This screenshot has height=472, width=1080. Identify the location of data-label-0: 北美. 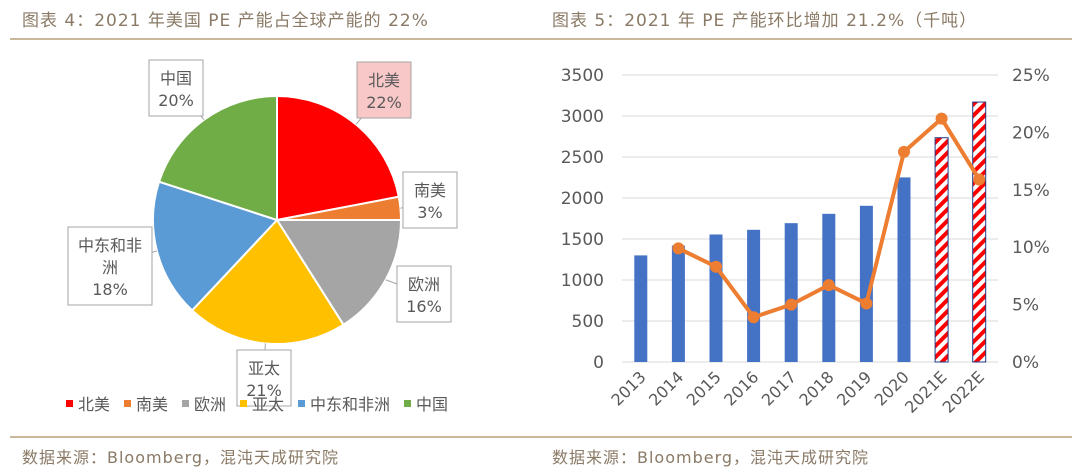
(384, 80).